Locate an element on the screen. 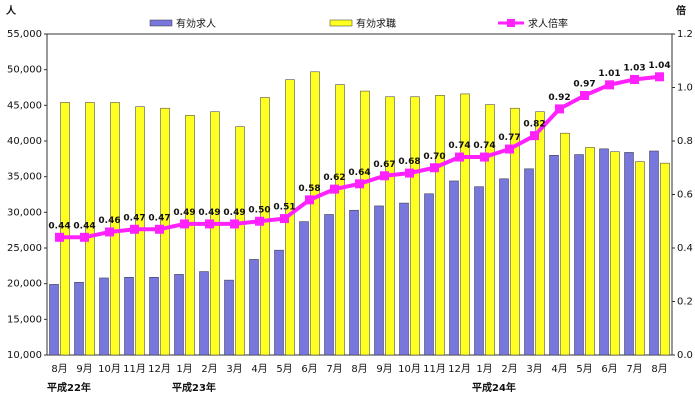 Image resolution: width=695 pixels, height=399 pixels. right-tick-label: 0.6 is located at coordinates (685, 195).